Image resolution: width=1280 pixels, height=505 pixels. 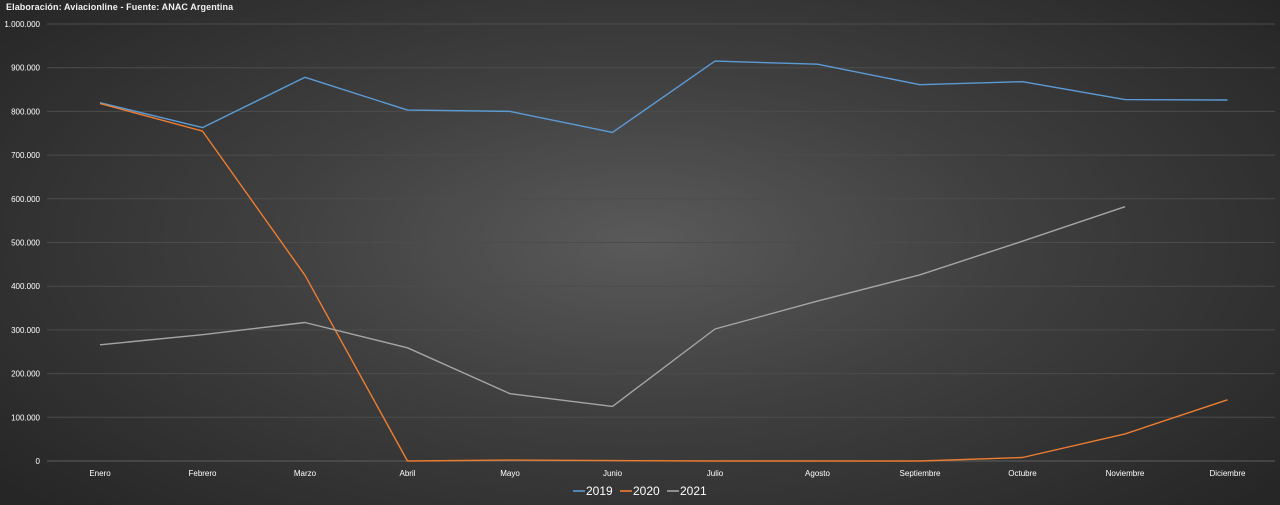 I want to click on series-line-2019, so click(x=663, y=97).